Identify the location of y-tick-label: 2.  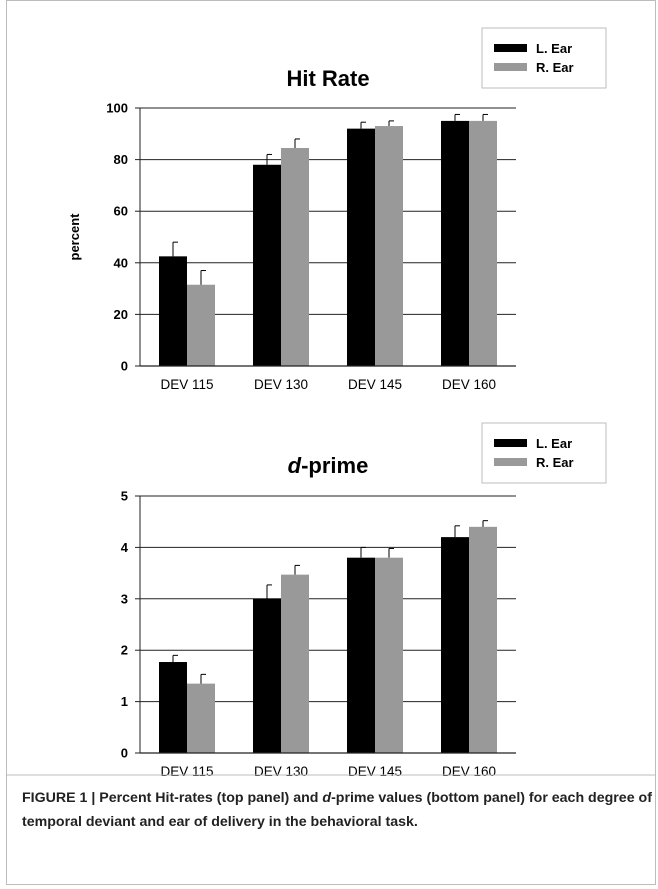
(124, 650).